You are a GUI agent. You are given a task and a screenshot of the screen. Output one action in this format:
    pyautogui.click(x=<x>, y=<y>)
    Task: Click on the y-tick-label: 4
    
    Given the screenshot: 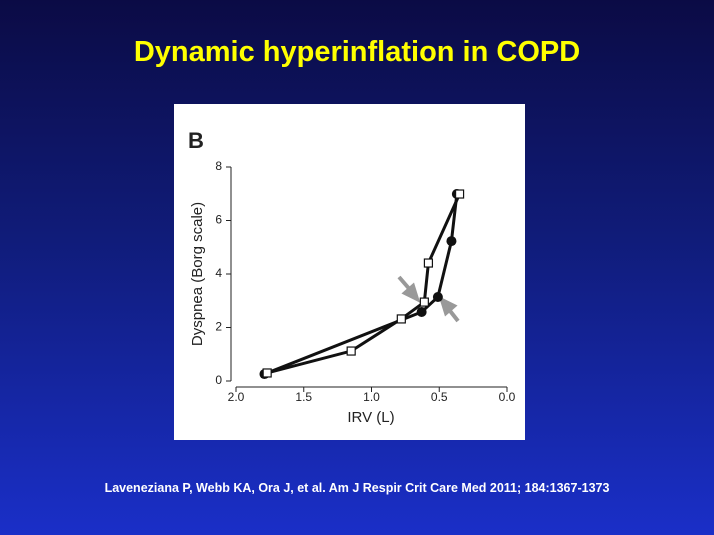 What is the action you would take?
    pyautogui.click(x=218, y=273)
    